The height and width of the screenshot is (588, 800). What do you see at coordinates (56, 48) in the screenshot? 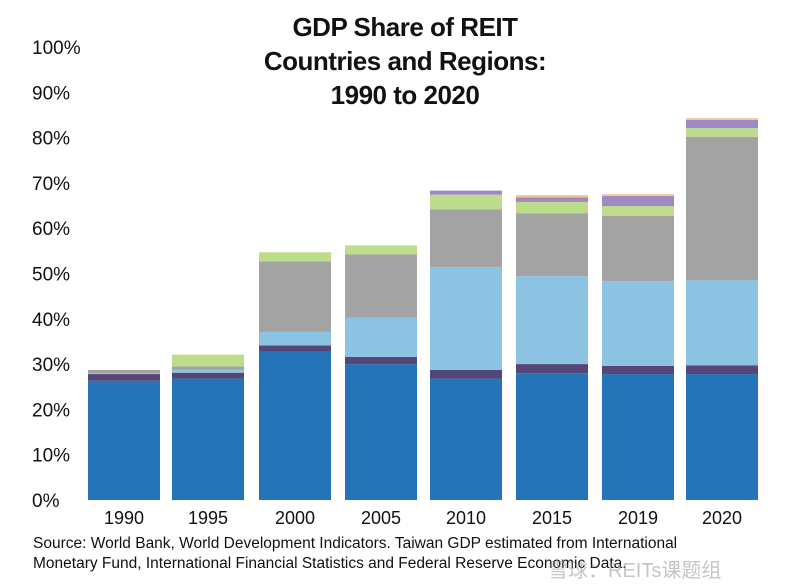
I see `y-tick-label: 100%` at bounding box center [56, 48].